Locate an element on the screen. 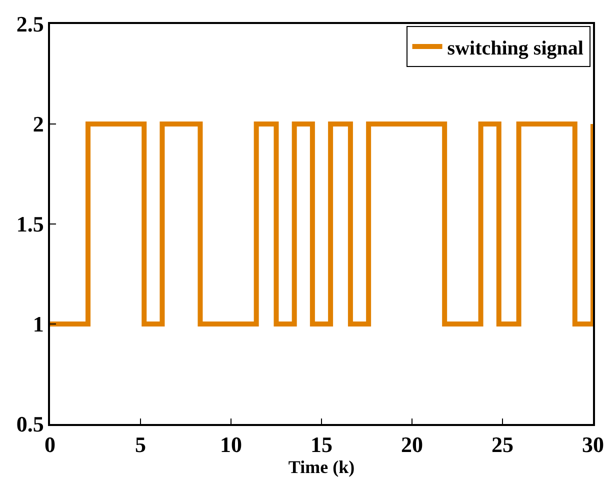 The height and width of the screenshot is (484, 616). x-tick-label: 20 is located at coordinates (412, 445).